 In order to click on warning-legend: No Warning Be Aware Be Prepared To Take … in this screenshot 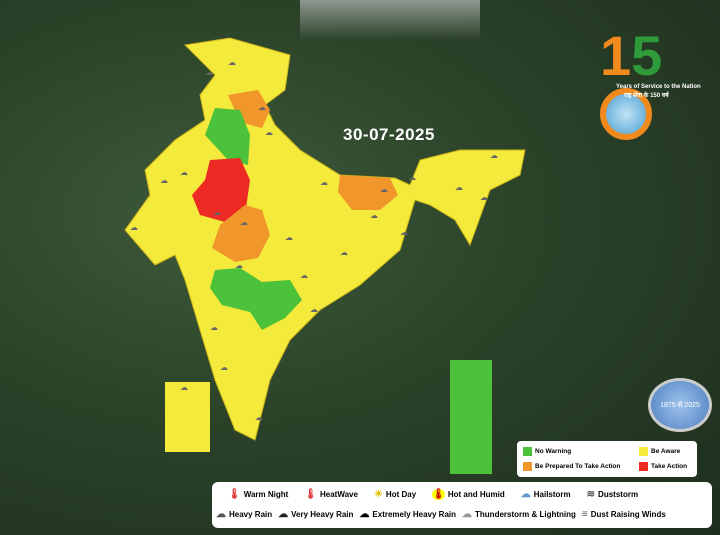, I will do `click(607, 459)`.